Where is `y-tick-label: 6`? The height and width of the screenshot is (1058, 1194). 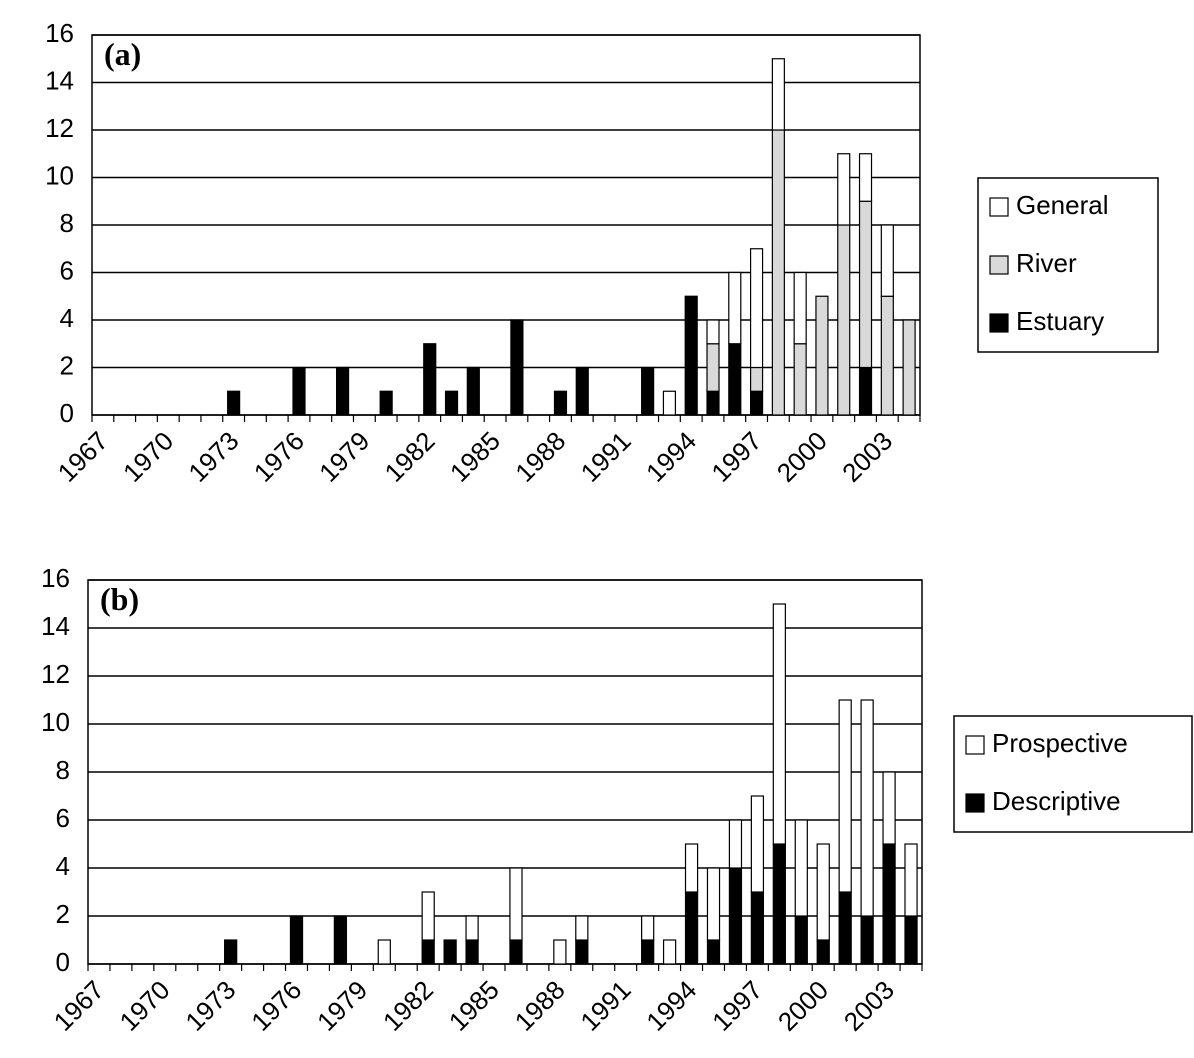
y-tick-label: 6 is located at coordinates (63, 818).